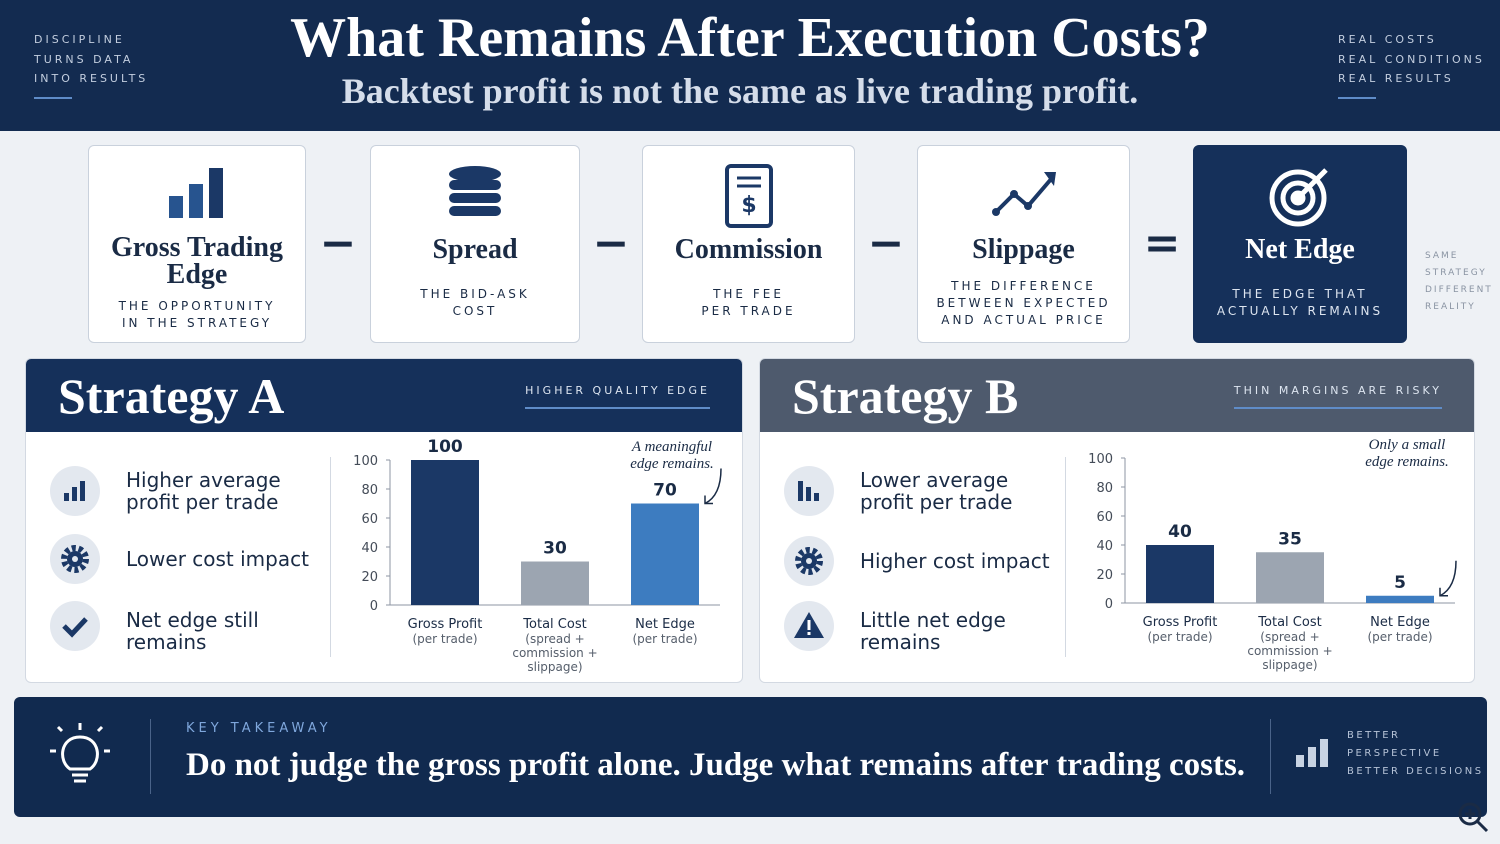 The width and height of the screenshot is (1500, 844). Describe the element at coordinates (217, 559) in the screenshot. I see `point-text: Lower cost impact` at that location.